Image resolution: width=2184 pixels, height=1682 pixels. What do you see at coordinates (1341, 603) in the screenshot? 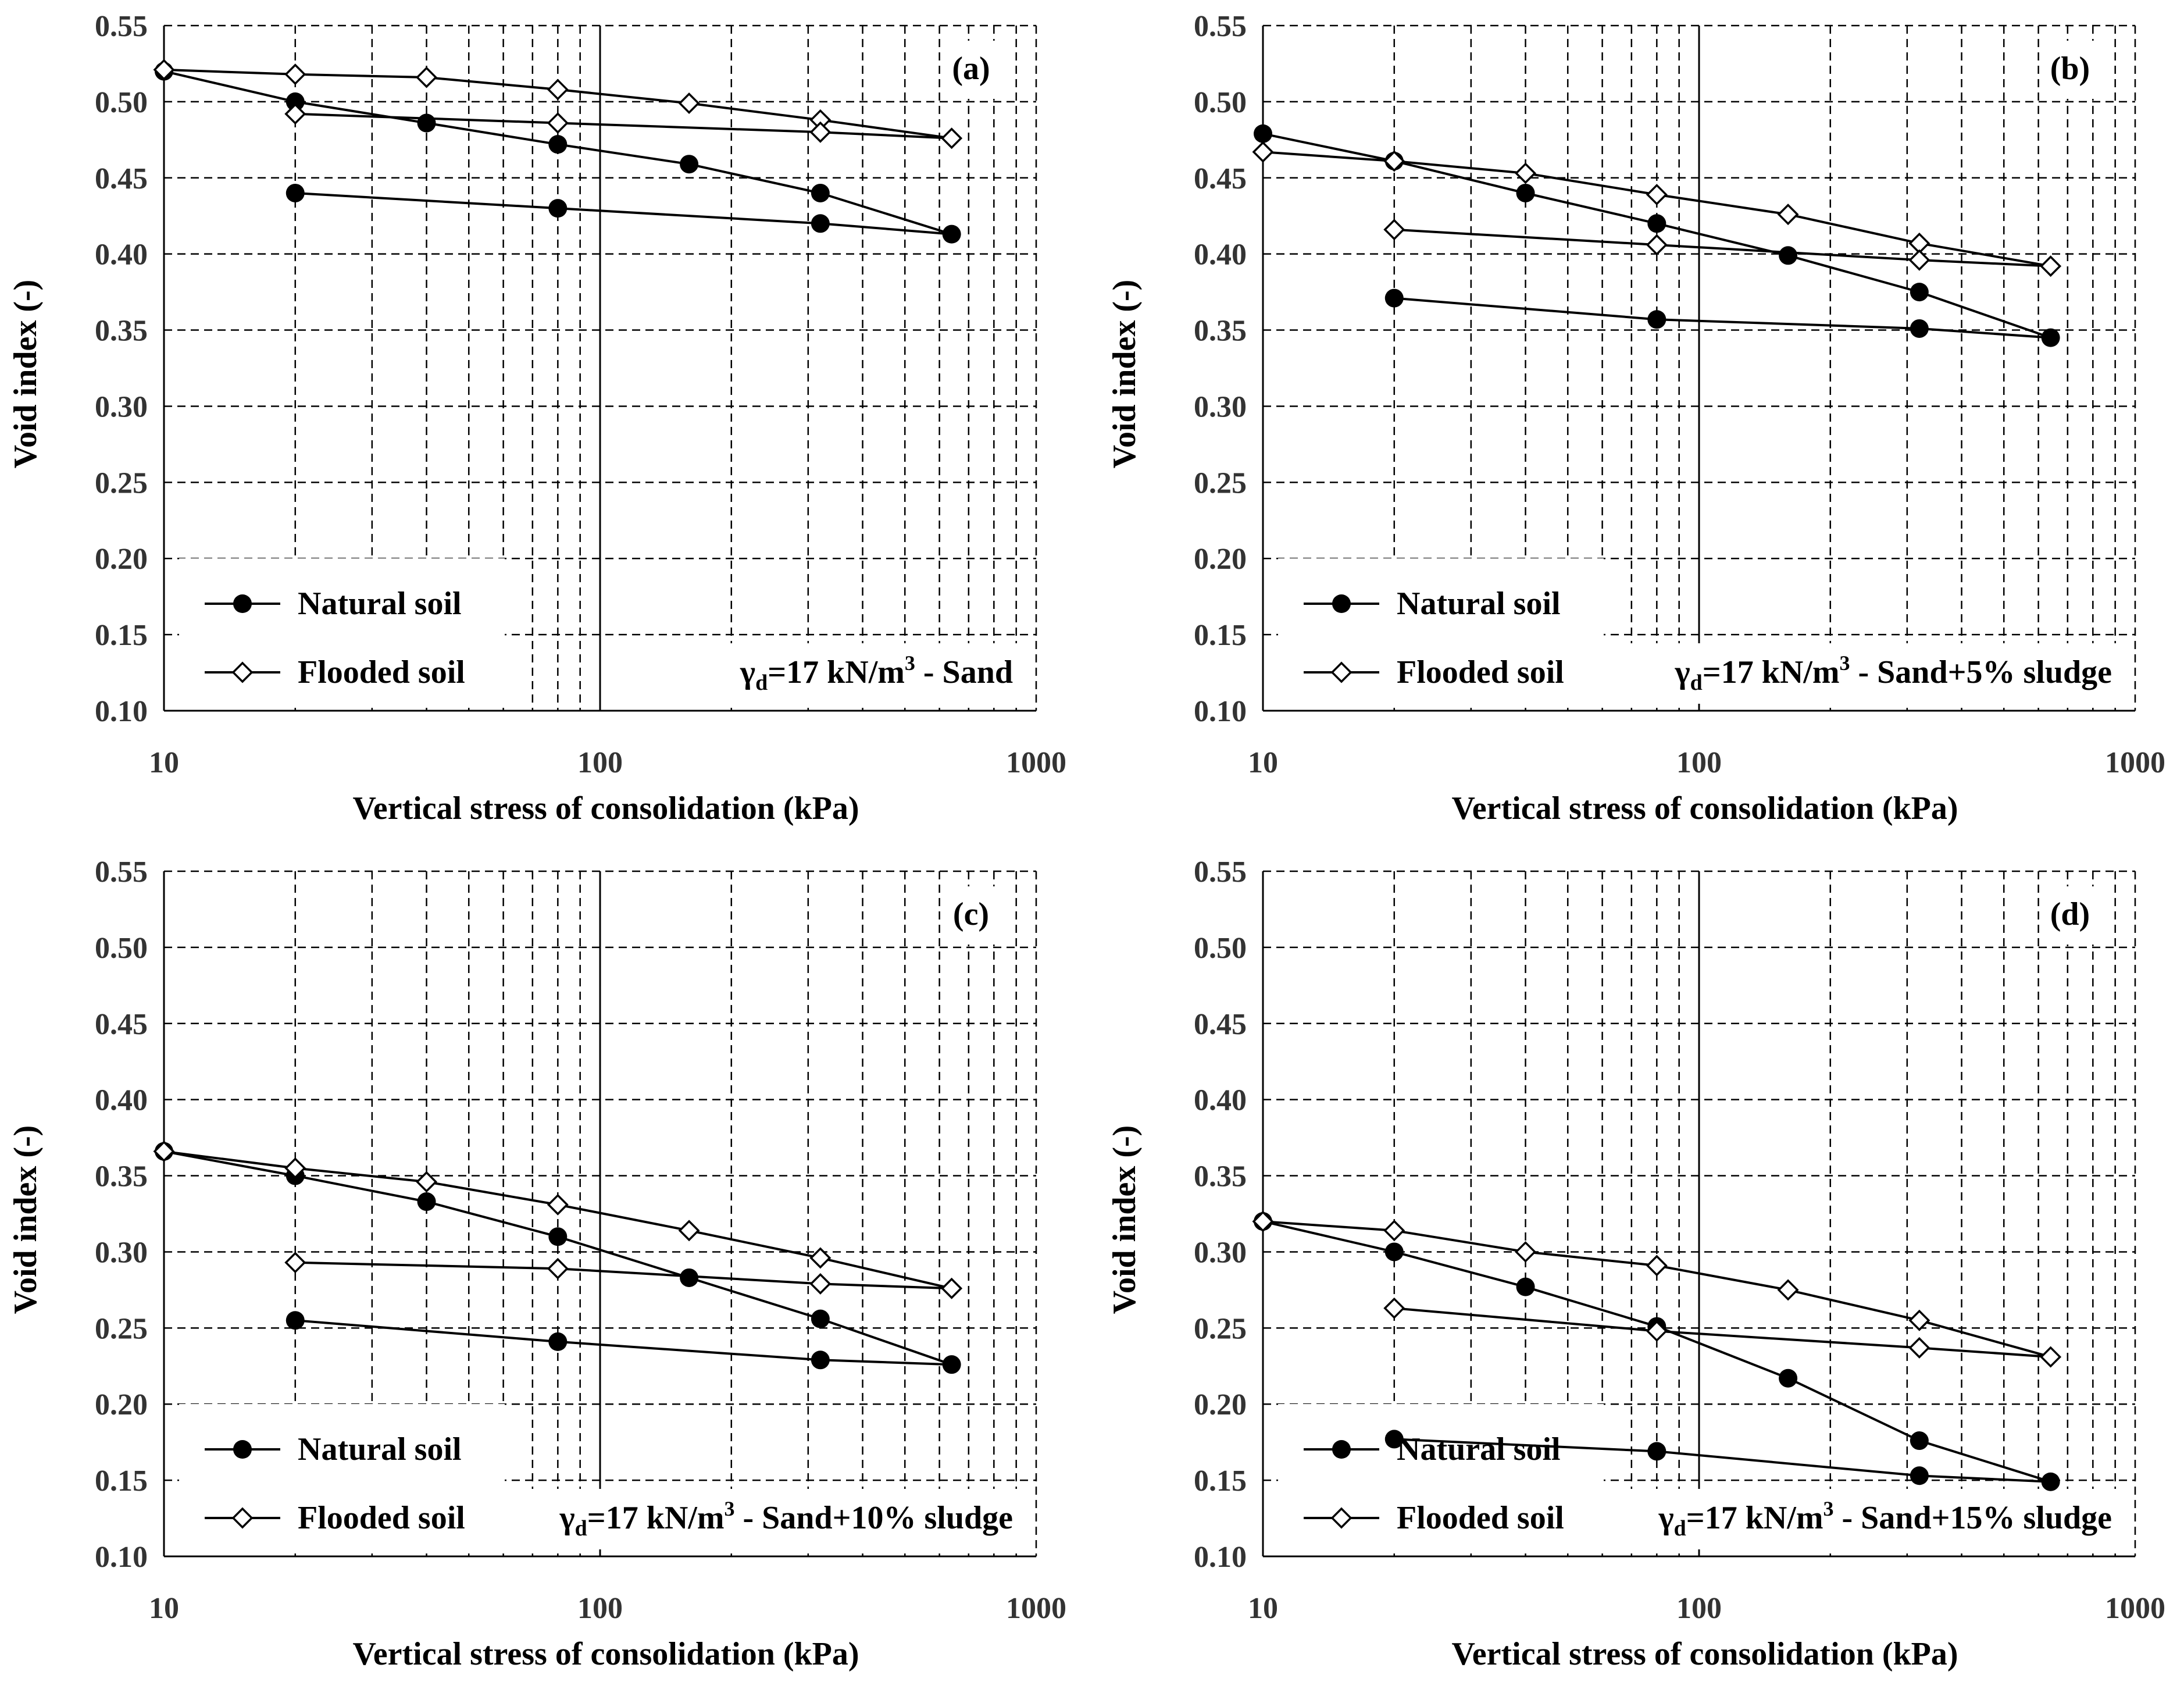
I see `legend-marker-natural-soil` at bounding box center [1341, 603].